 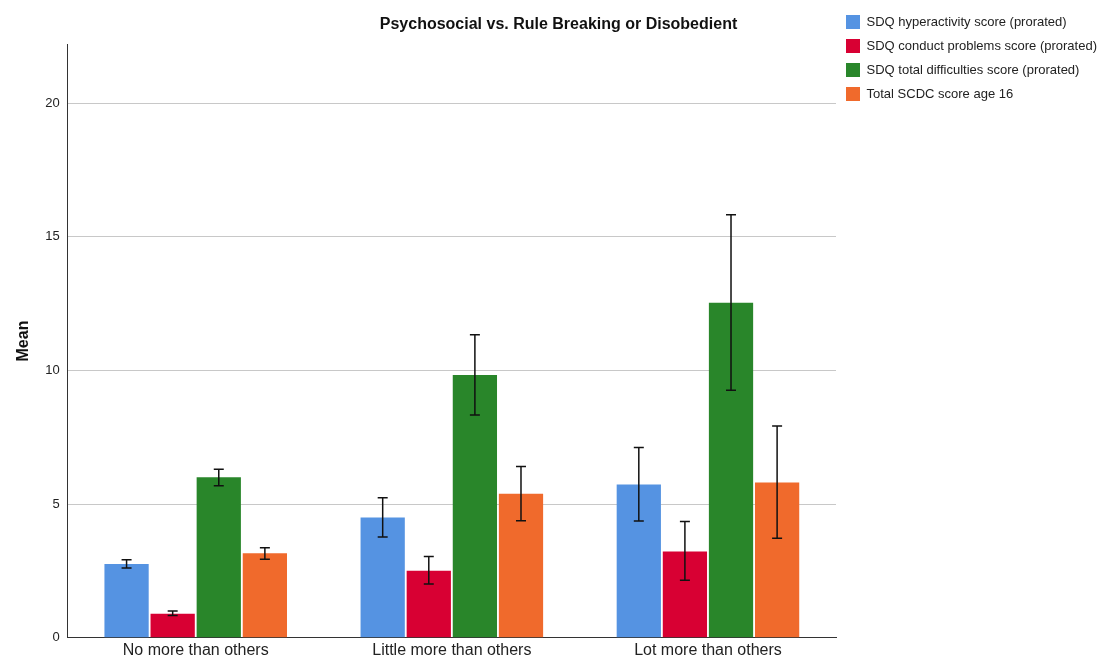 I want to click on x-tick-label: Little more than others, so click(x=452, y=649).